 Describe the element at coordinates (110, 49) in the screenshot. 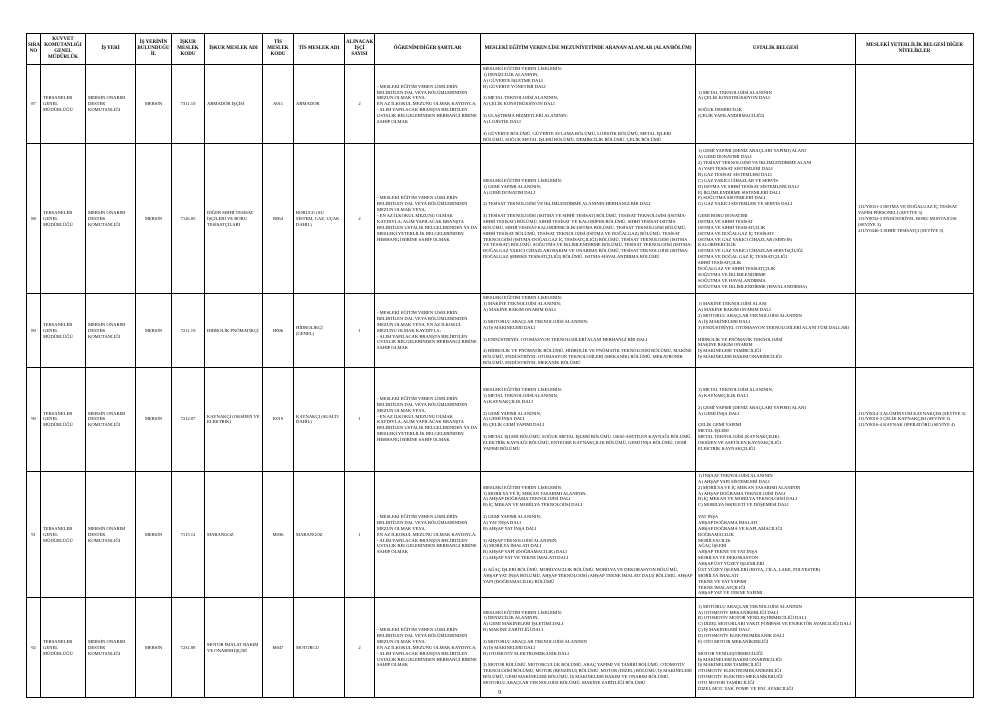

I see `column-header-is_yeri: İŞ YERİ` at that location.